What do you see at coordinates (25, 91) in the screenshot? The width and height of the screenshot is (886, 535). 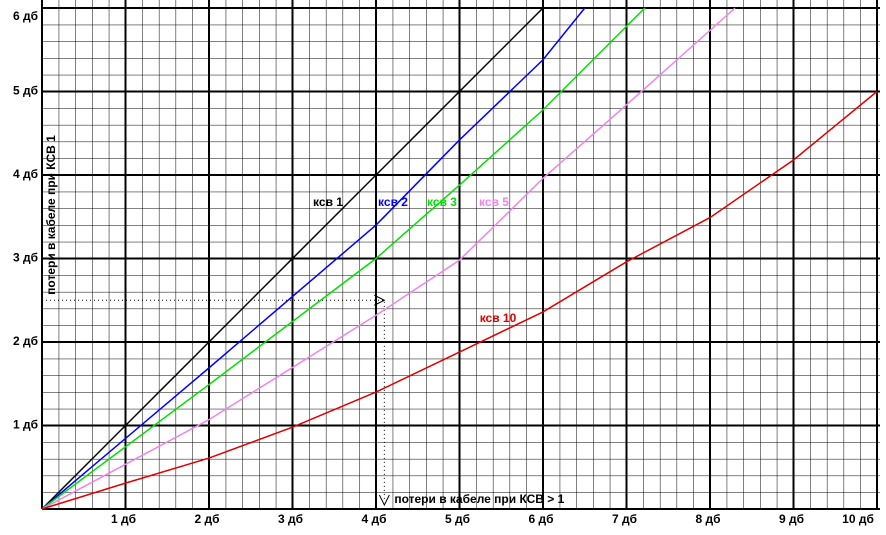 I see `y-tick-label: 5 дб` at bounding box center [25, 91].